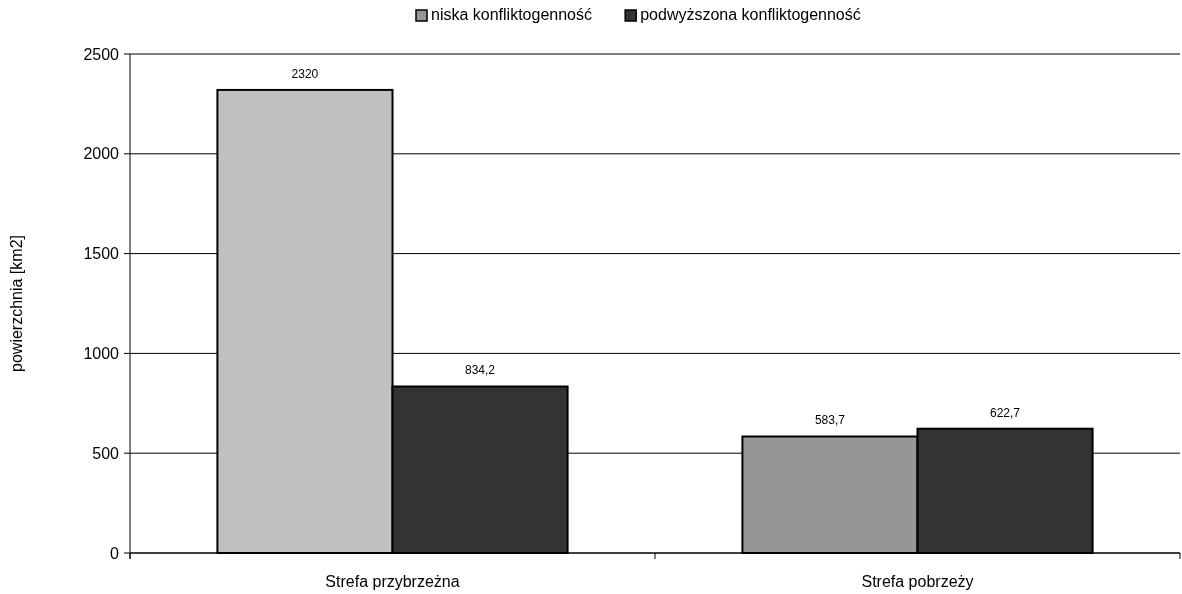  What do you see at coordinates (750, 14) in the screenshot?
I see `legend-label: podwyższona konfliktogenność` at bounding box center [750, 14].